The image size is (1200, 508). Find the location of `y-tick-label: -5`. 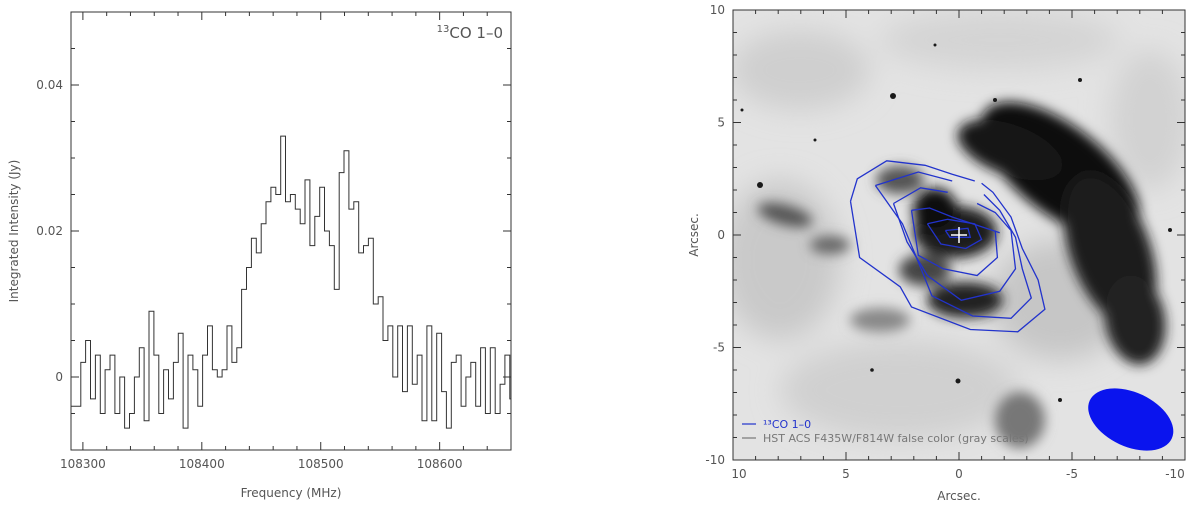

y-tick-label: -5 is located at coordinates (719, 348).